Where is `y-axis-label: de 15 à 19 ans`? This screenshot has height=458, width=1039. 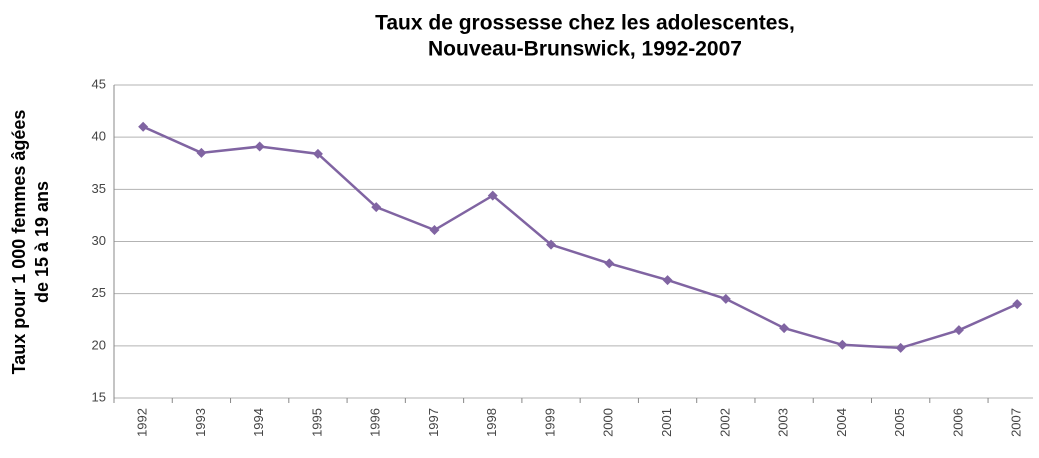 y-axis-label: de 15 à 19 ans is located at coordinates (42, 242).